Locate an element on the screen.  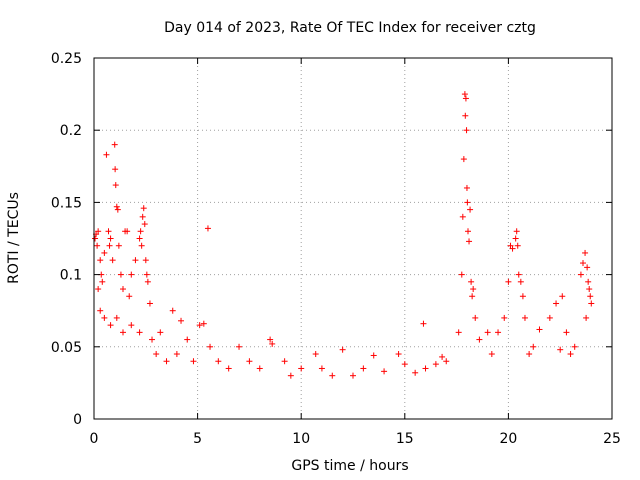
x-tick-label: 0 is located at coordinates (94, 439).